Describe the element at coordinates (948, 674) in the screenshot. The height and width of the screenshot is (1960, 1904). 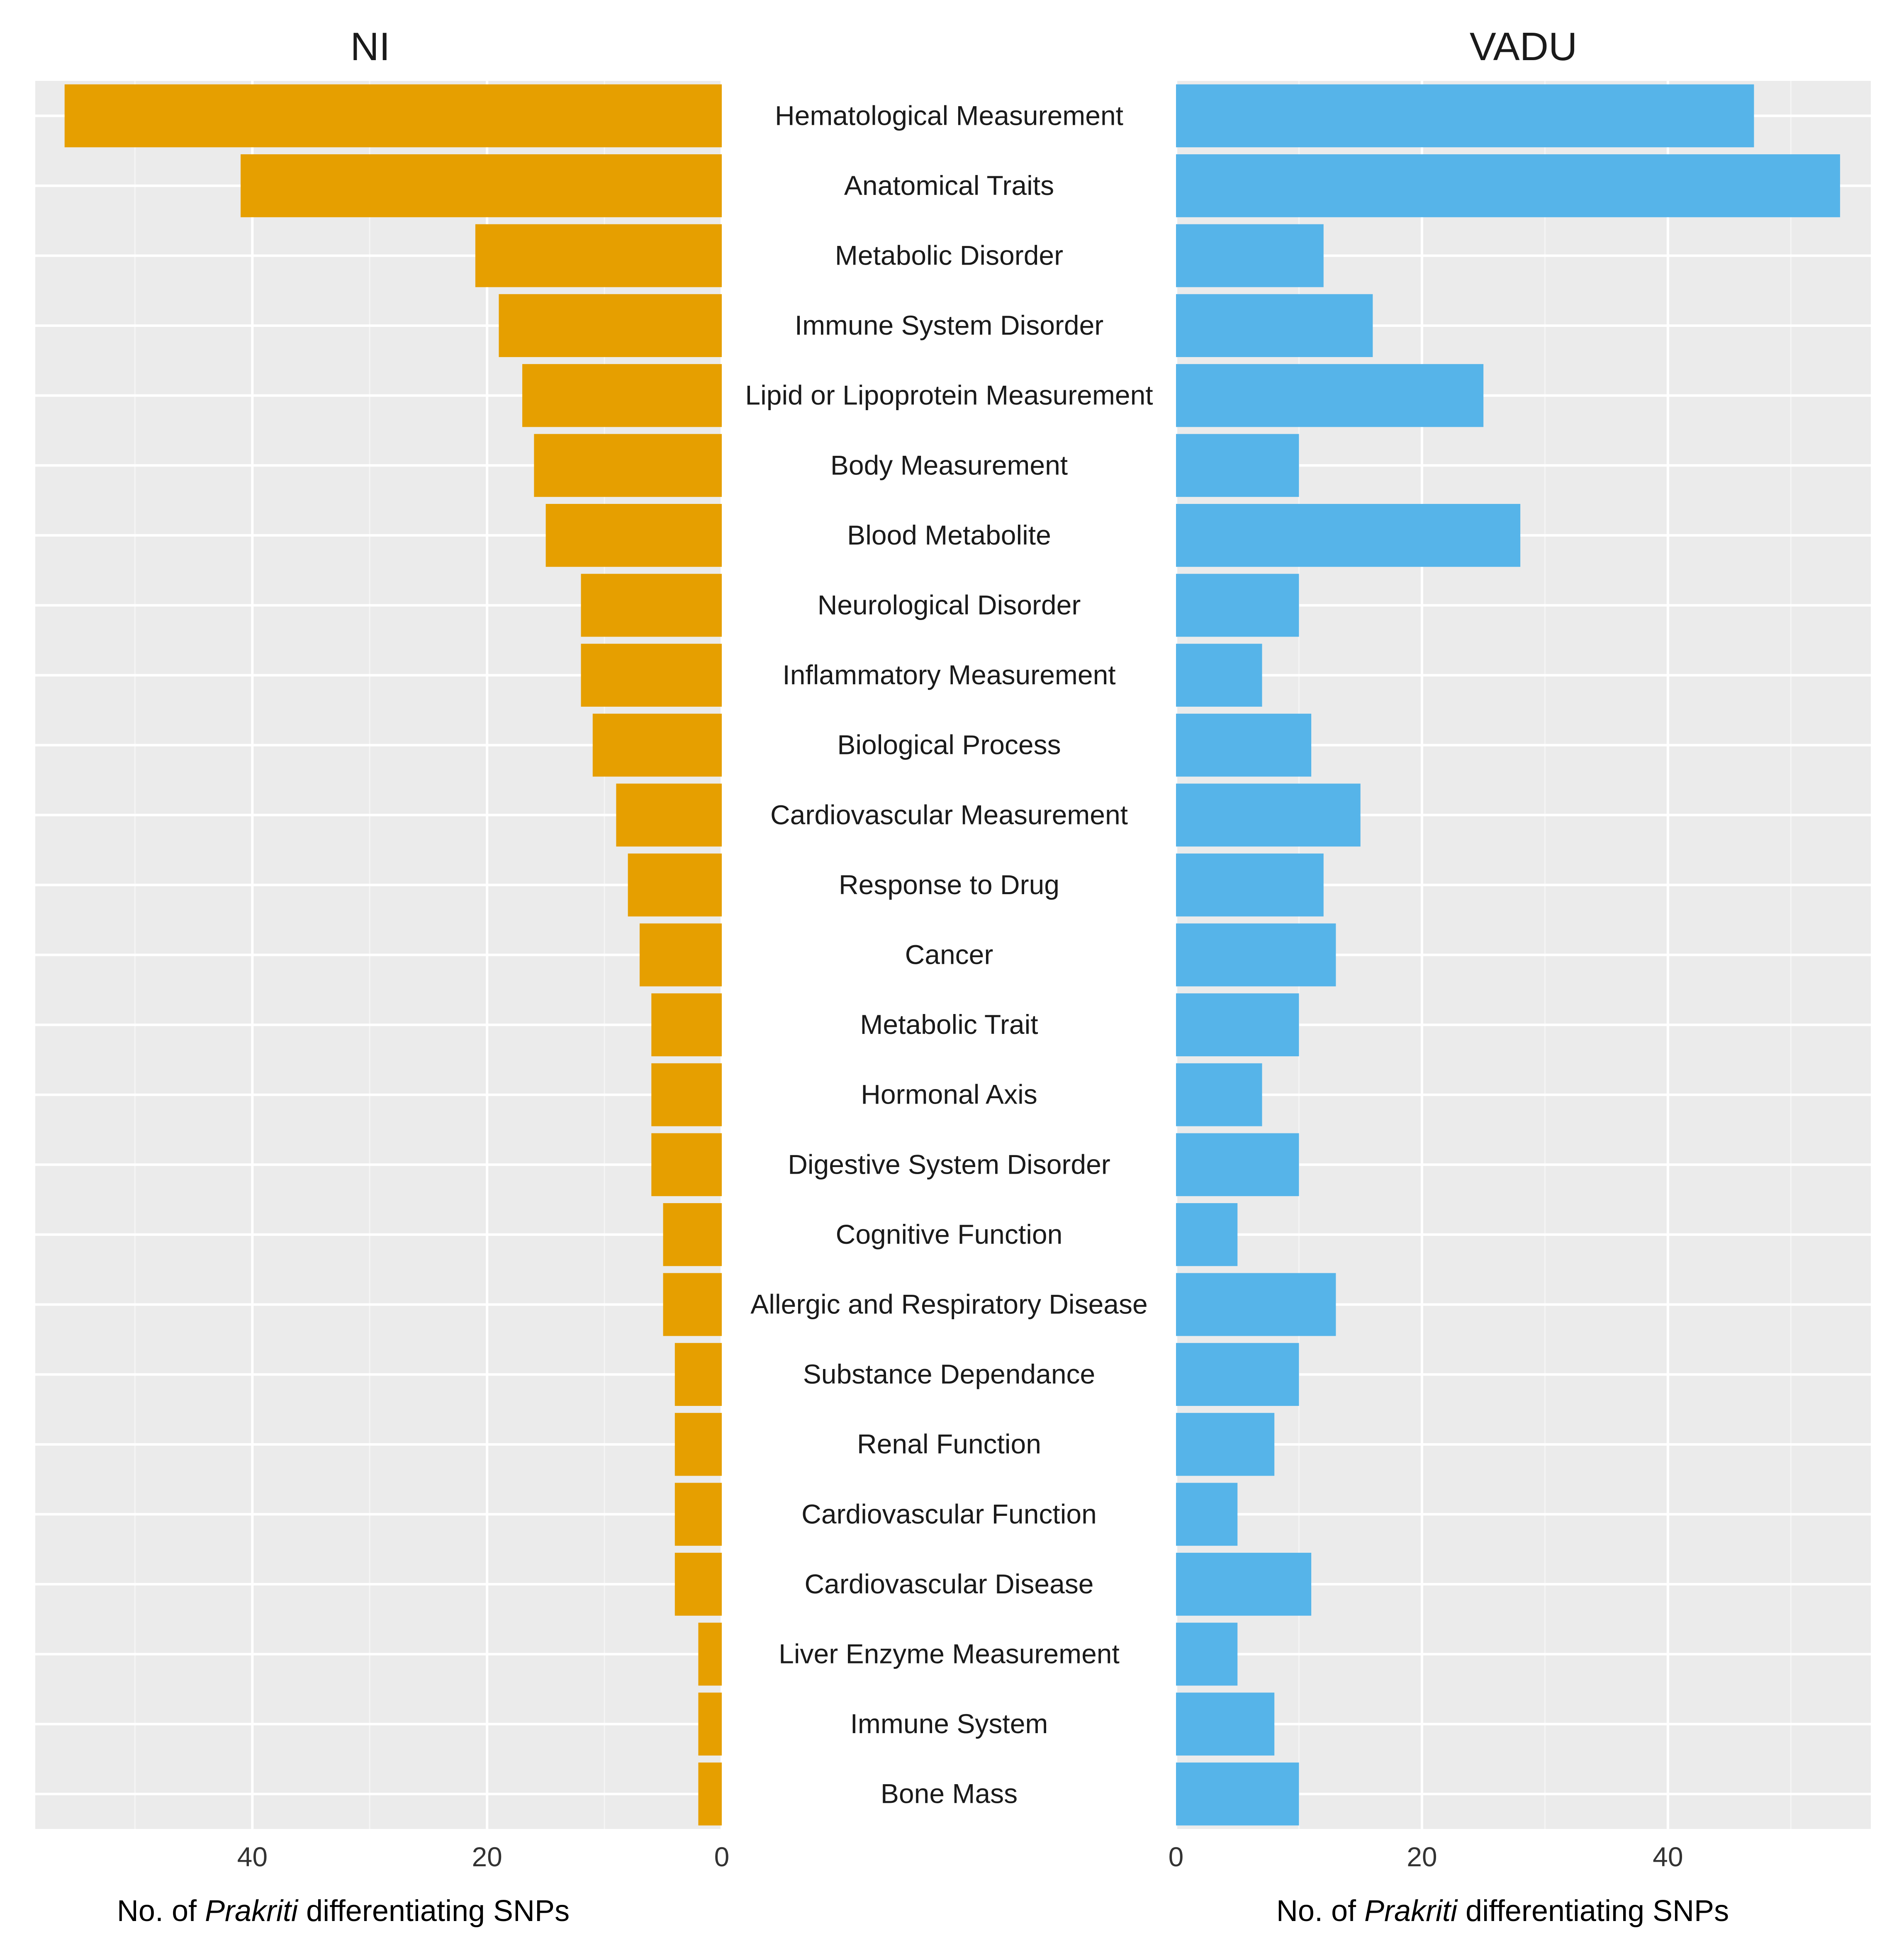
I see `category-label: Inflammatory Measurement` at that location.